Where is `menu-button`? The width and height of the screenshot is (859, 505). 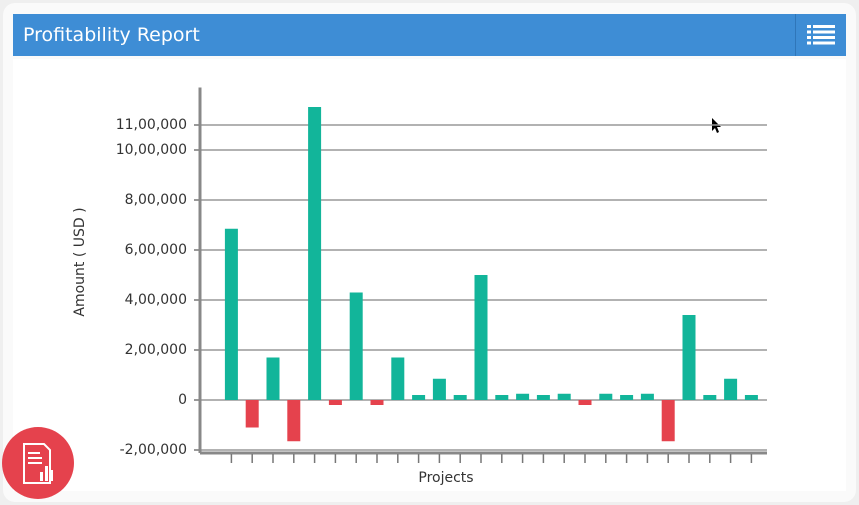 menu-button is located at coordinates (820, 35).